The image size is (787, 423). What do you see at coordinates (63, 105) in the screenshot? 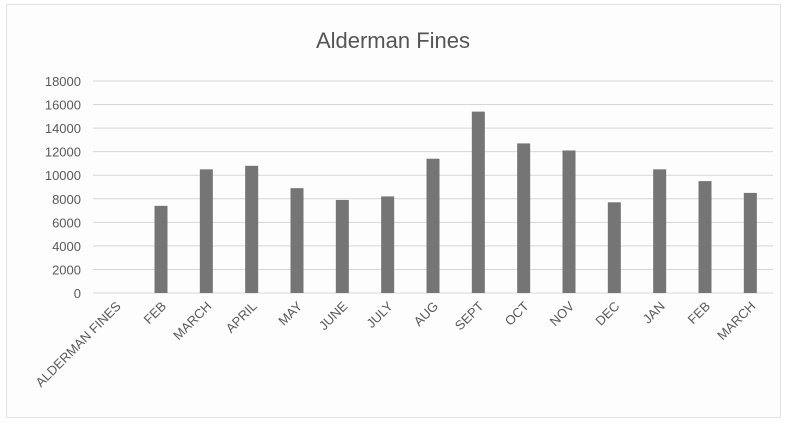
I see `y-tick-label: 16000` at bounding box center [63, 105].